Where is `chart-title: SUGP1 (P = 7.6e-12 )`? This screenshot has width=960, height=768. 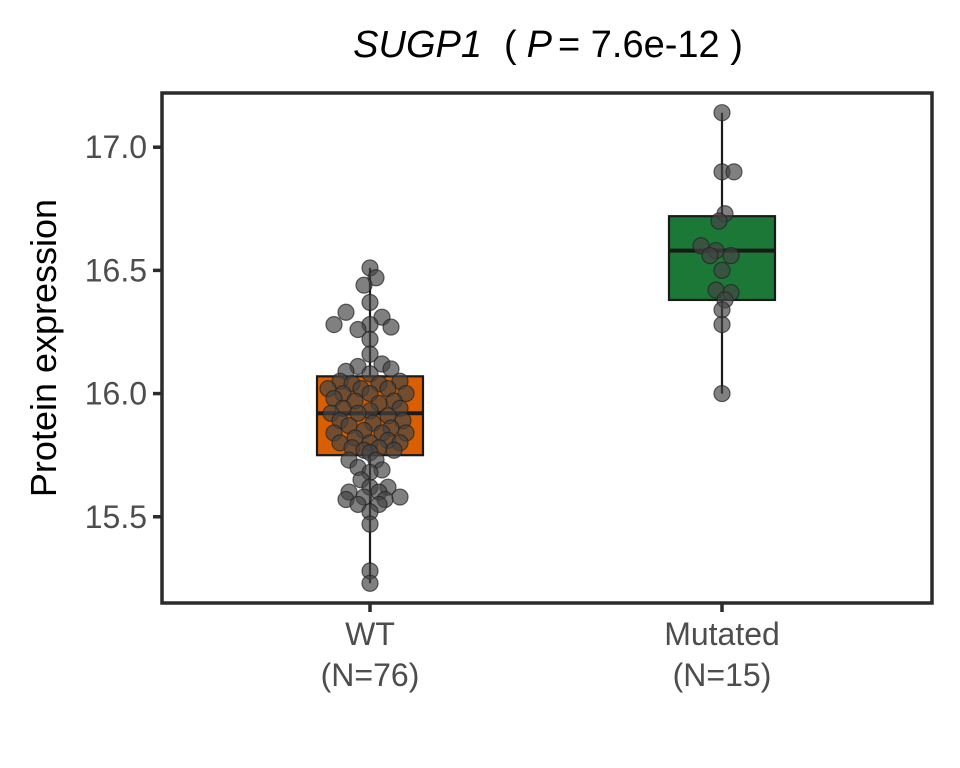 chart-title: SUGP1 (P = 7.6e-12 ) is located at coordinates (548, 45).